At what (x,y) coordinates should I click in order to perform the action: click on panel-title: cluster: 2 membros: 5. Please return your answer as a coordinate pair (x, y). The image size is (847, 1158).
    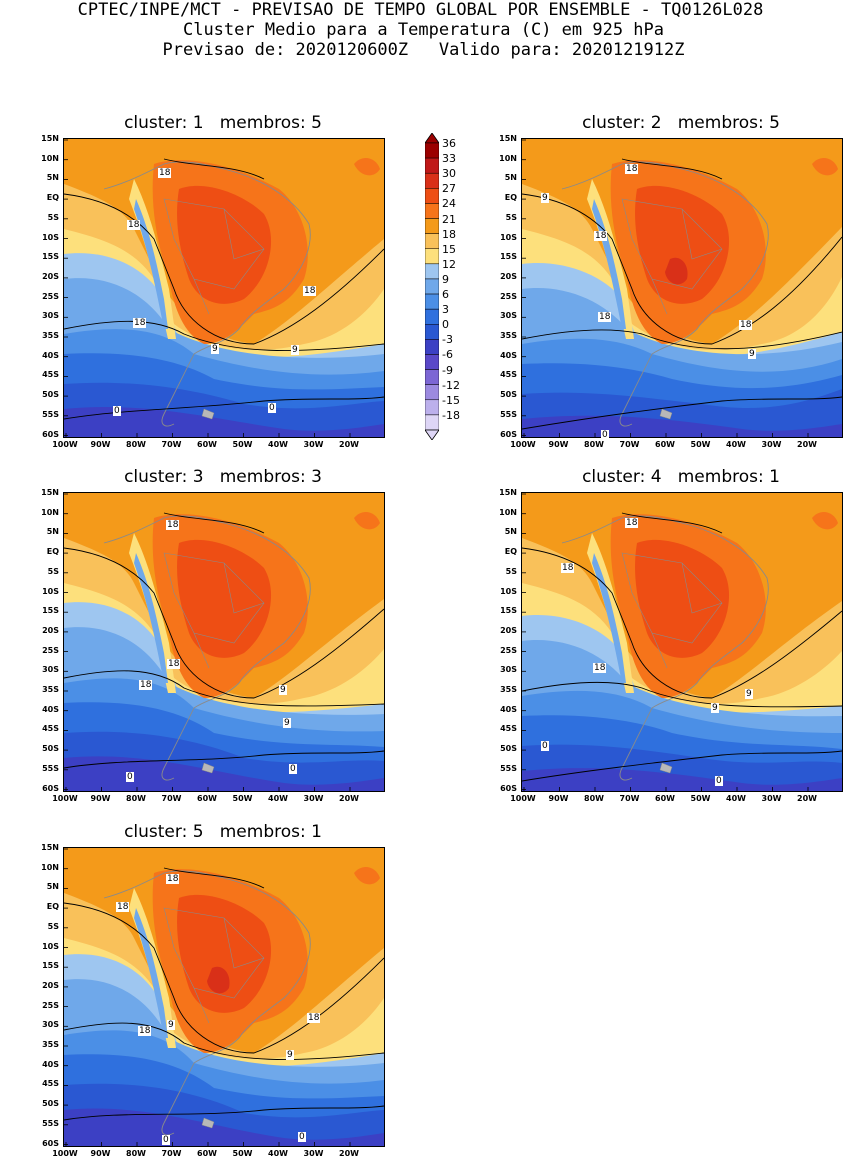
    Looking at the image, I should click on (681, 123).